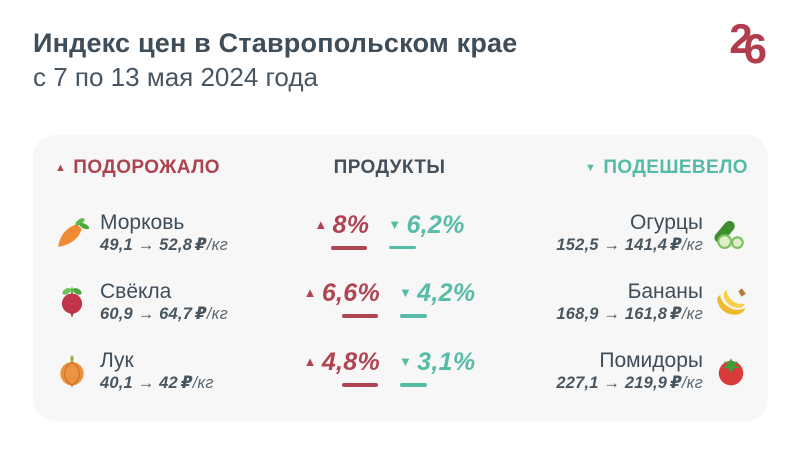 This screenshot has height=451, width=800. I want to click on title-line: Индекс цен в Ставропольском крае, so click(275, 43).